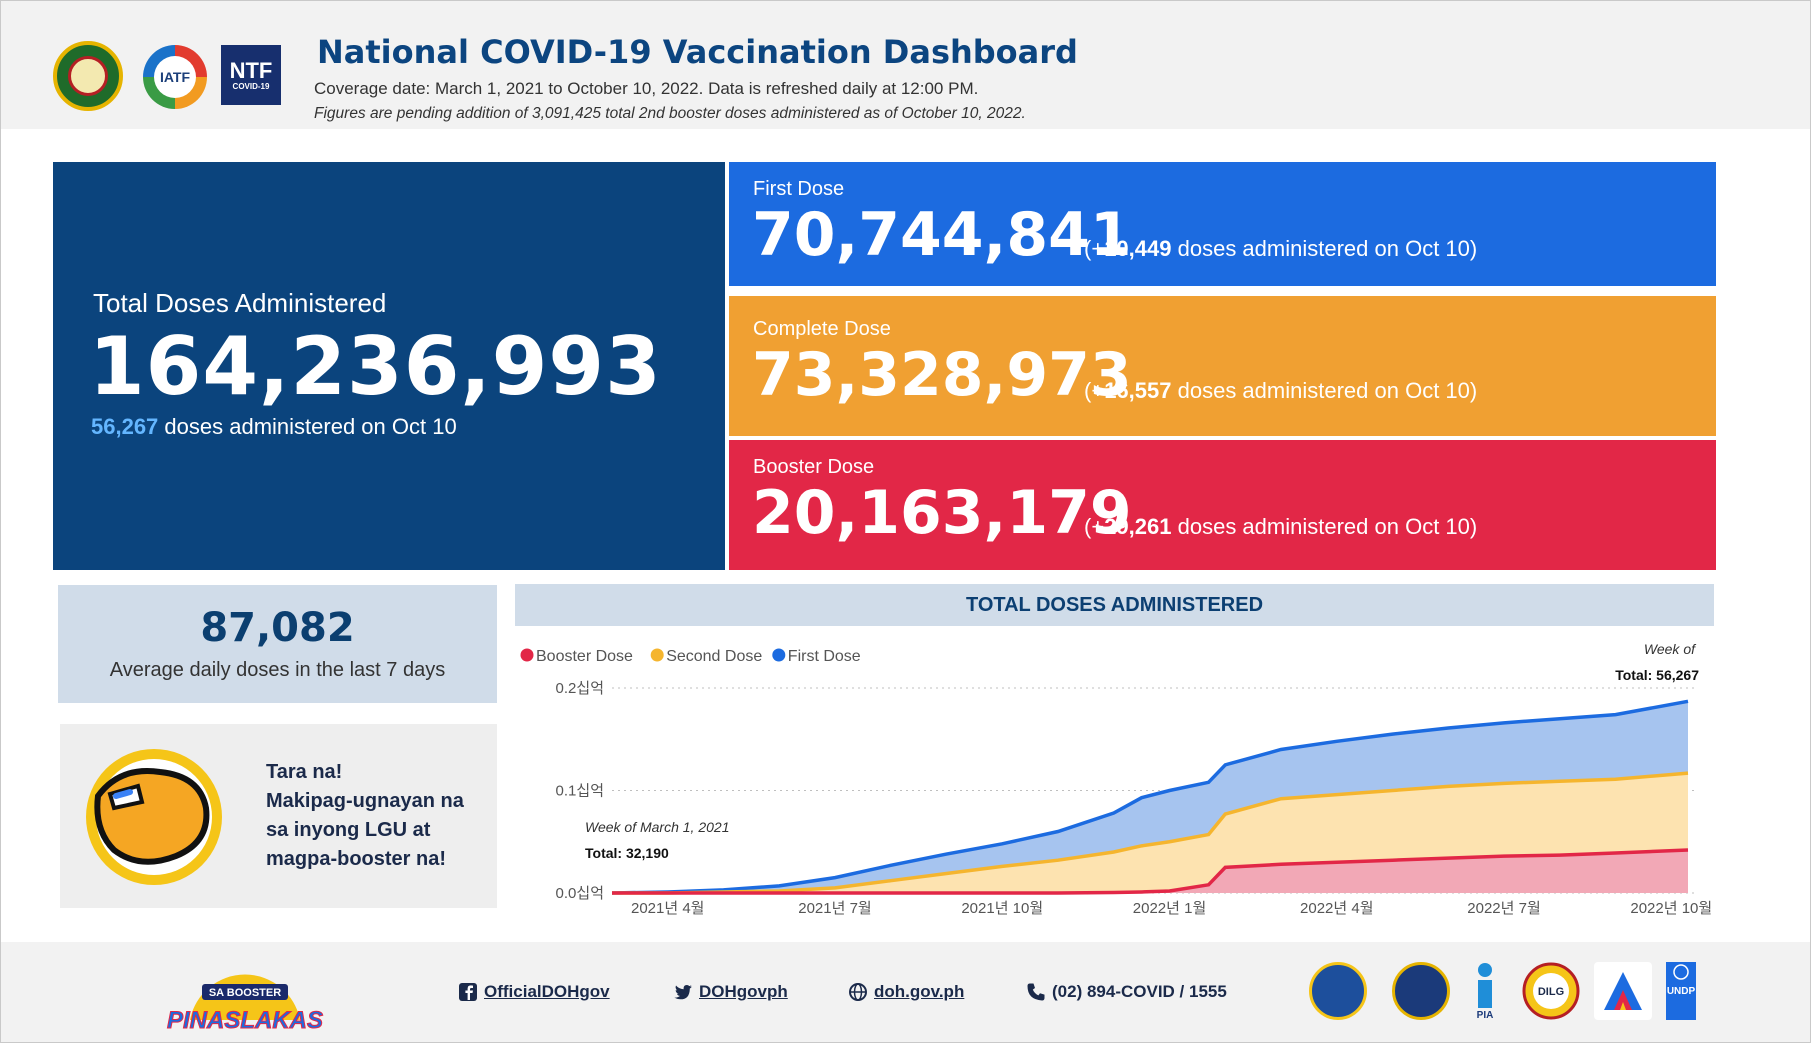 The height and width of the screenshot is (1043, 1811). I want to click on facebook-icon, so click(468, 992).